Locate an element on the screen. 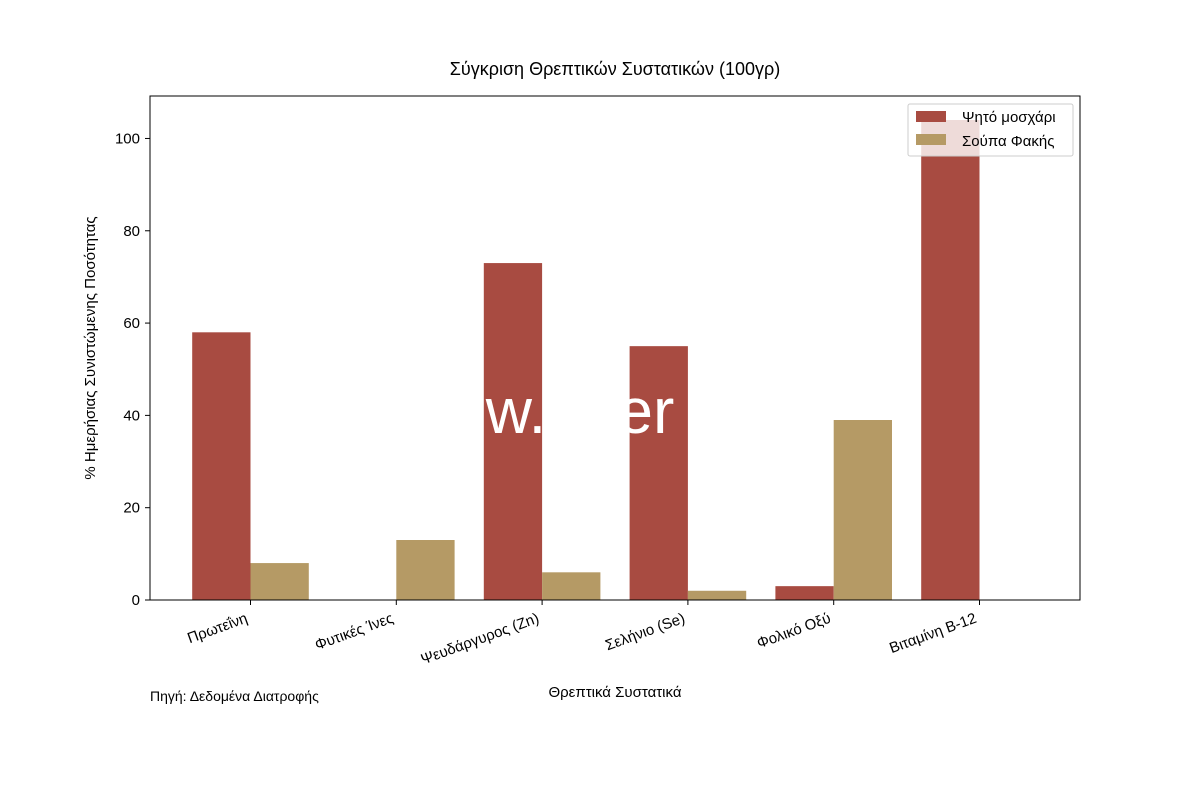  y-tick-label: 40 is located at coordinates (131, 415).